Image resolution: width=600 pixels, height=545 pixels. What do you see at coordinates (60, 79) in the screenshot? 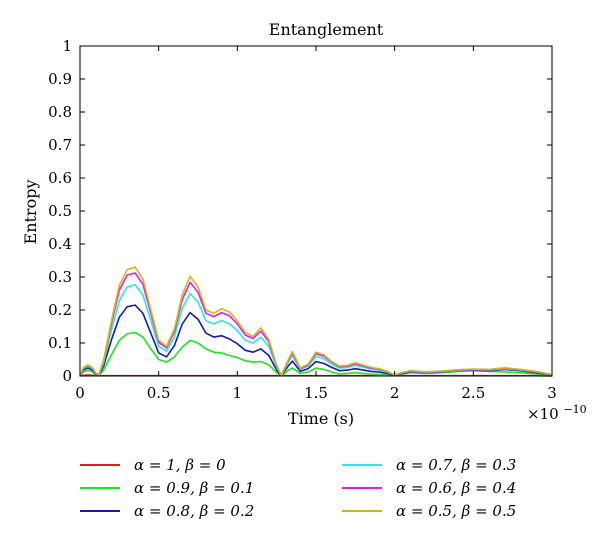
I see `y-tick-label: 0.9` at bounding box center [60, 79].